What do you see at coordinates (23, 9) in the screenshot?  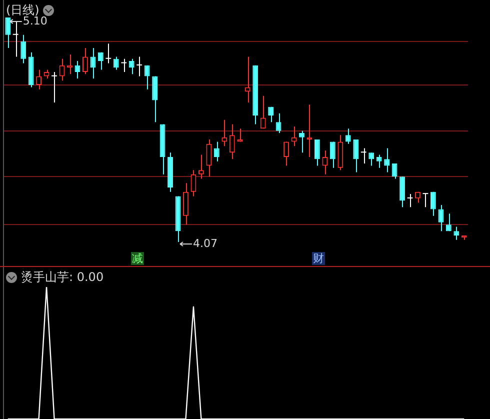 I see `chart-title: (日线)` at bounding box center [23, 9].